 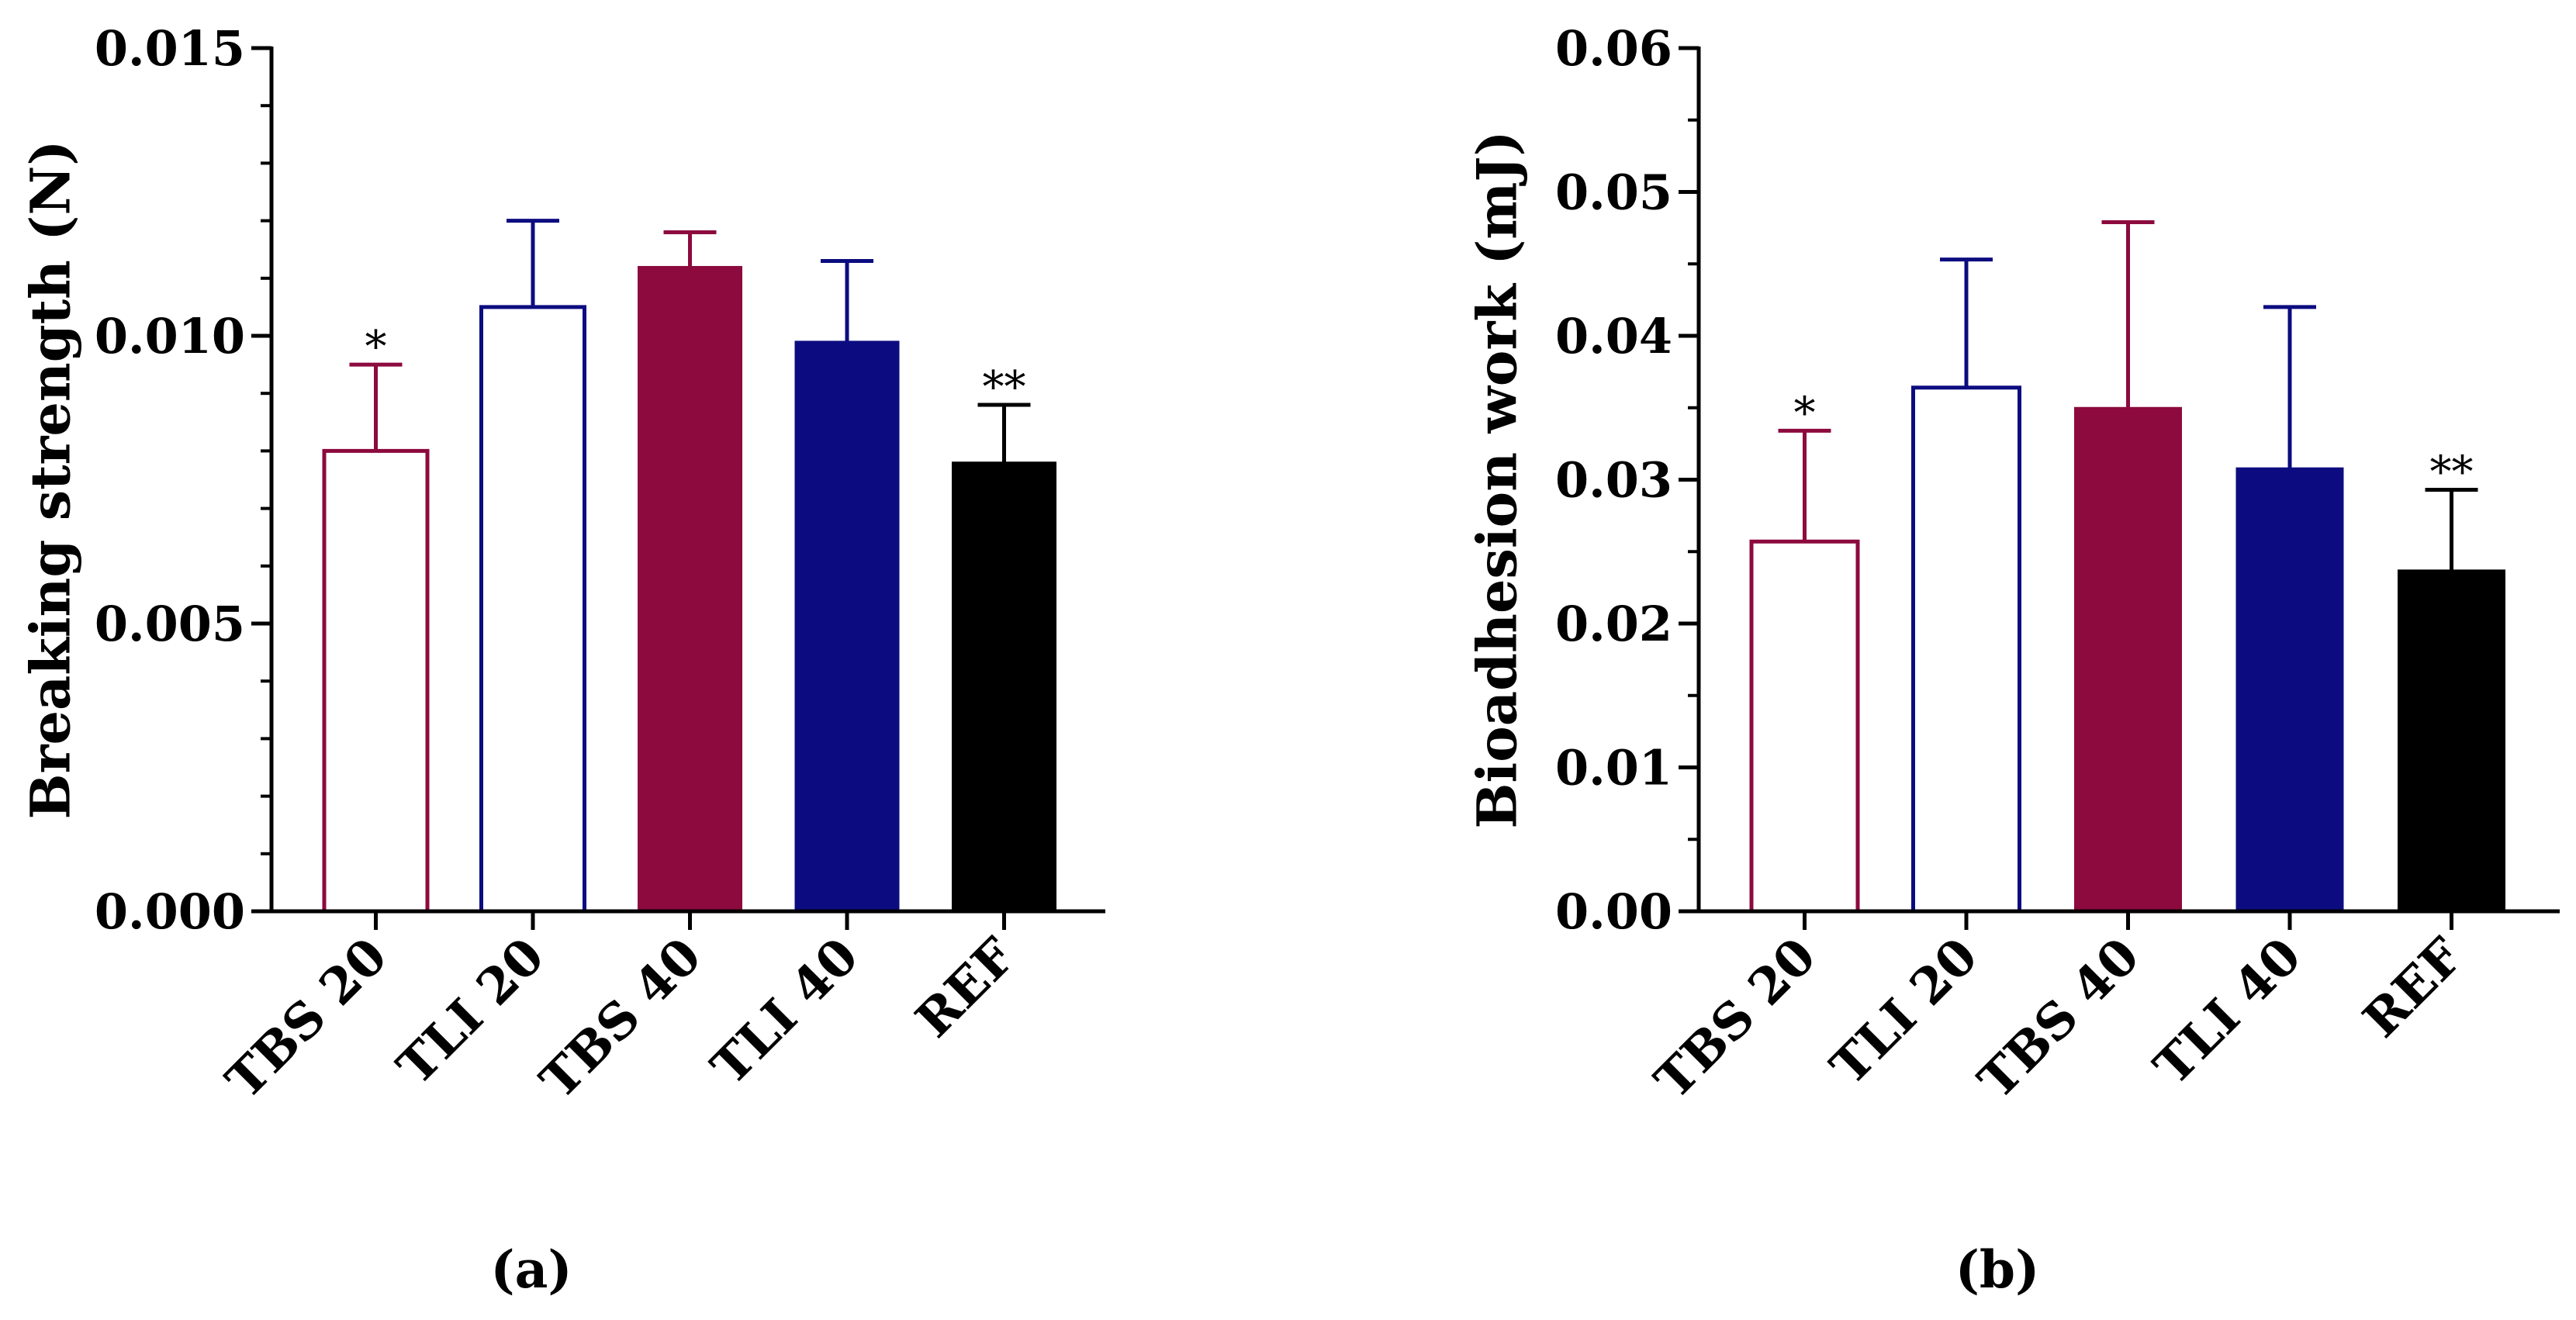 What do you see at coordinates (1997, 1269) in the screenshot?
I see `panel-label: (b)` at bounding box center [1997, 1269].